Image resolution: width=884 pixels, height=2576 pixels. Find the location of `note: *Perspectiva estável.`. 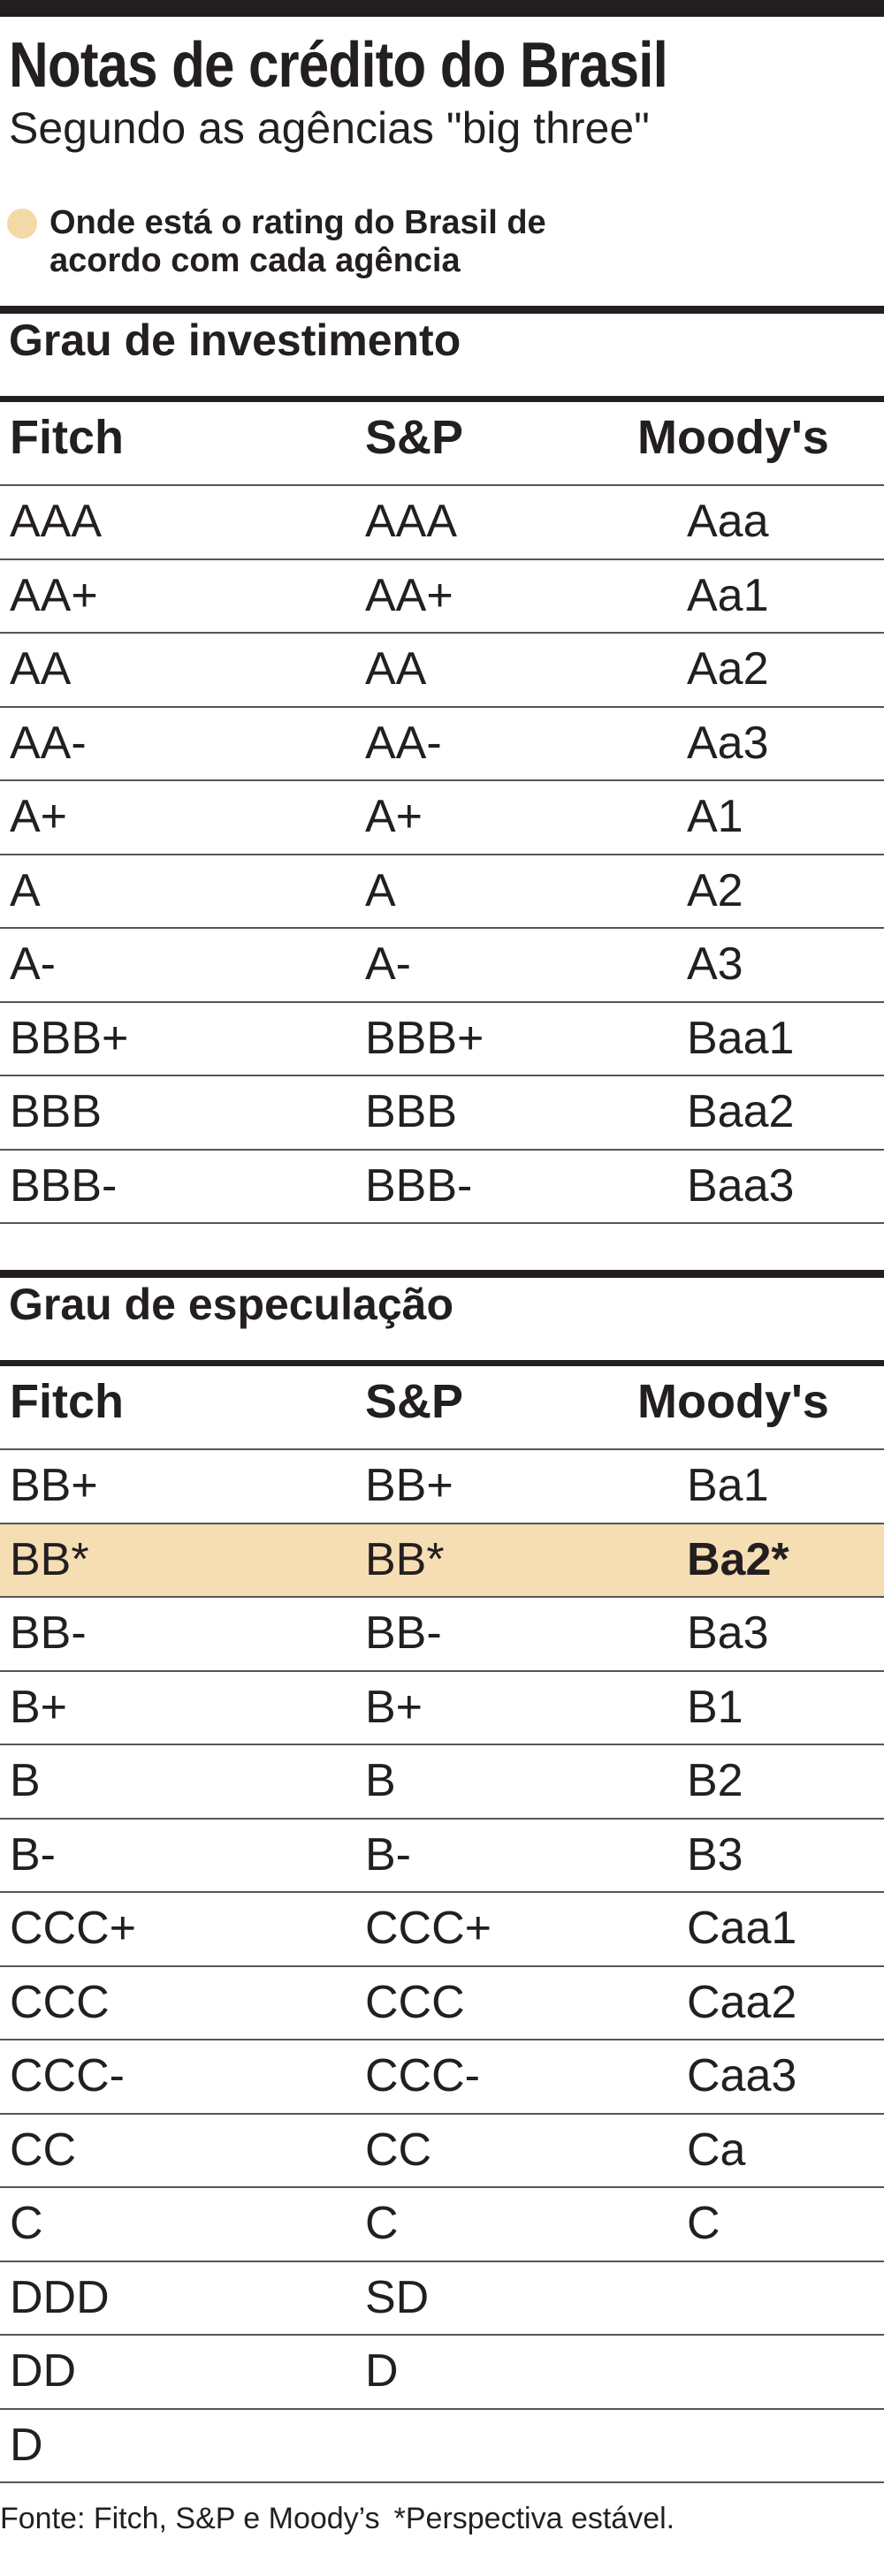

note: *Perspectiva estável. is located at coordinates (534, 2518).